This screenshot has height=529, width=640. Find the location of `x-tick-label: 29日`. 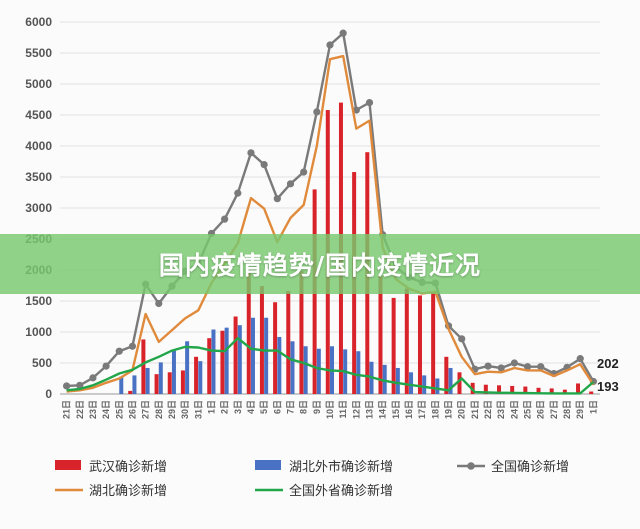

x-tick-label: 29日 is located at coordinates (172, 409).